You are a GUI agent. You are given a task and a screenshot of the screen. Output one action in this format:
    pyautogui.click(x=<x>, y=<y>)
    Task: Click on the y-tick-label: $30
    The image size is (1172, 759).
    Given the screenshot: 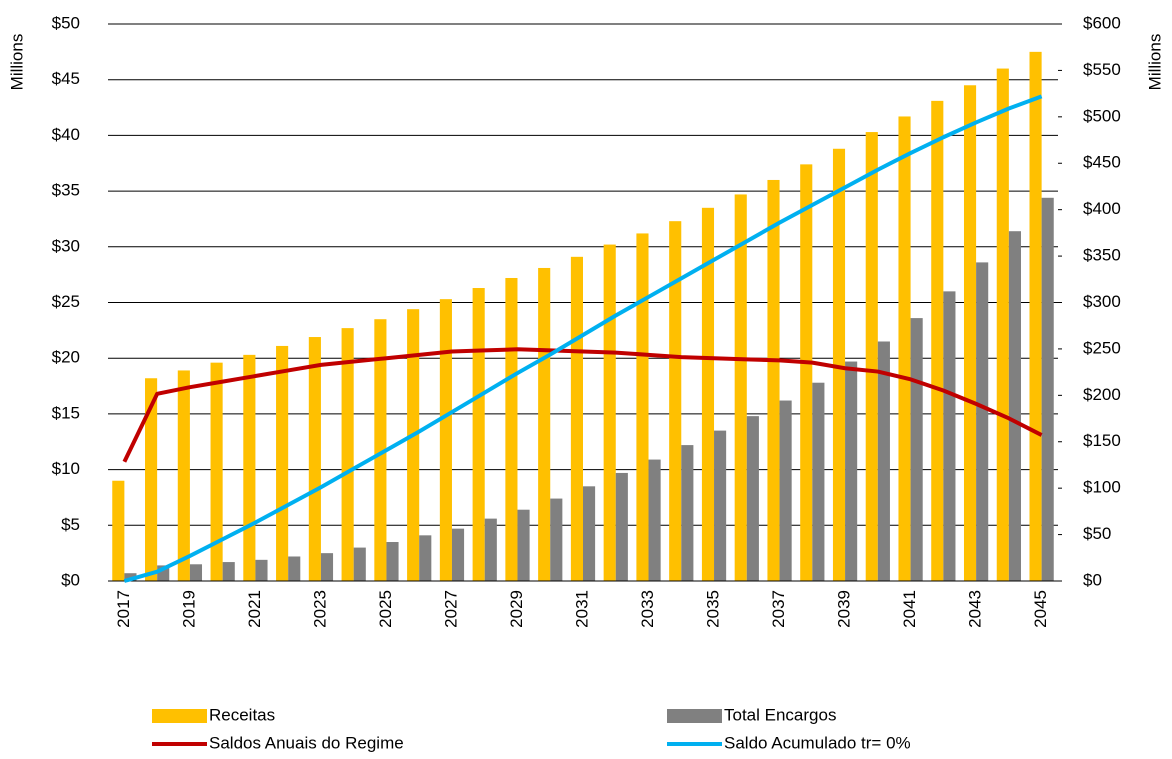 What is the action you would take?
    pyautogui.click(x=66, y=245)
    